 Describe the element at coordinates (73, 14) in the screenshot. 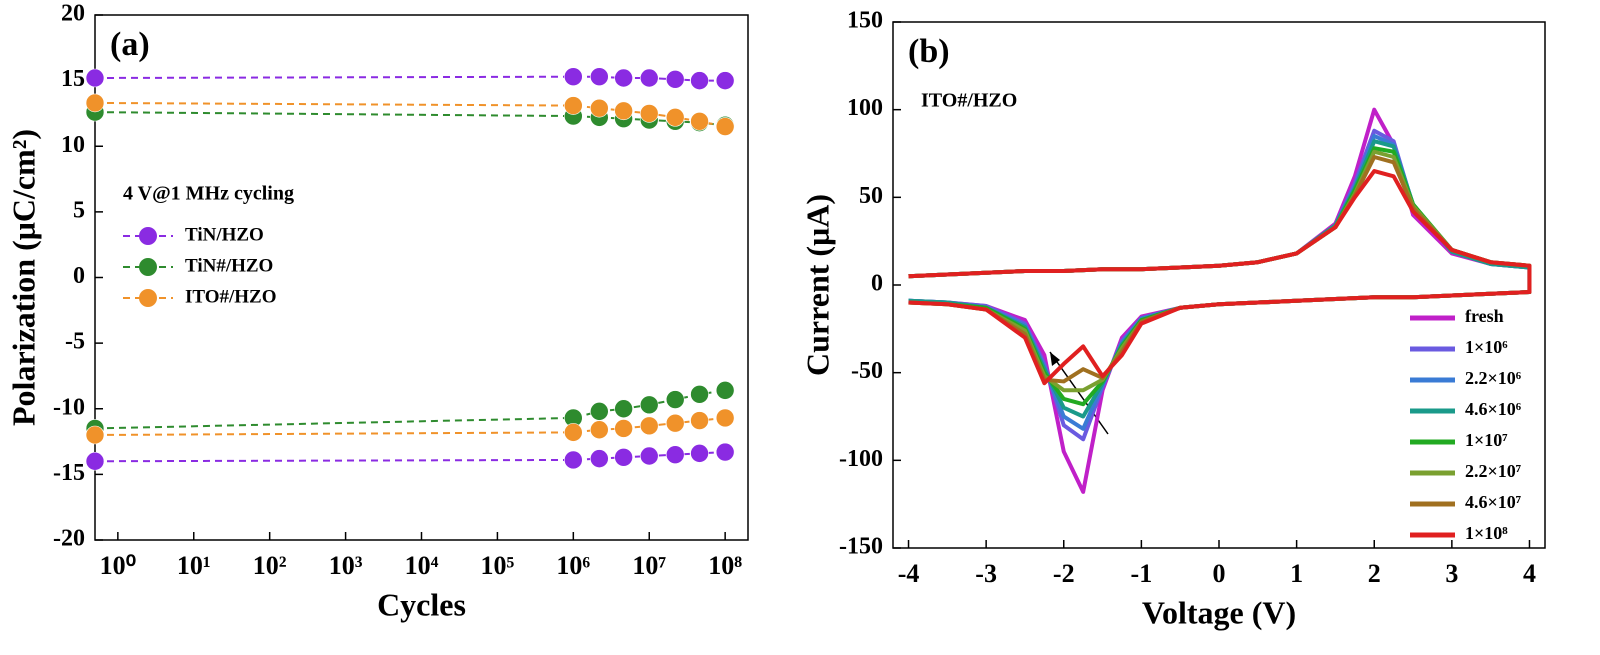

I see `y-tick-label: 20` at that location.